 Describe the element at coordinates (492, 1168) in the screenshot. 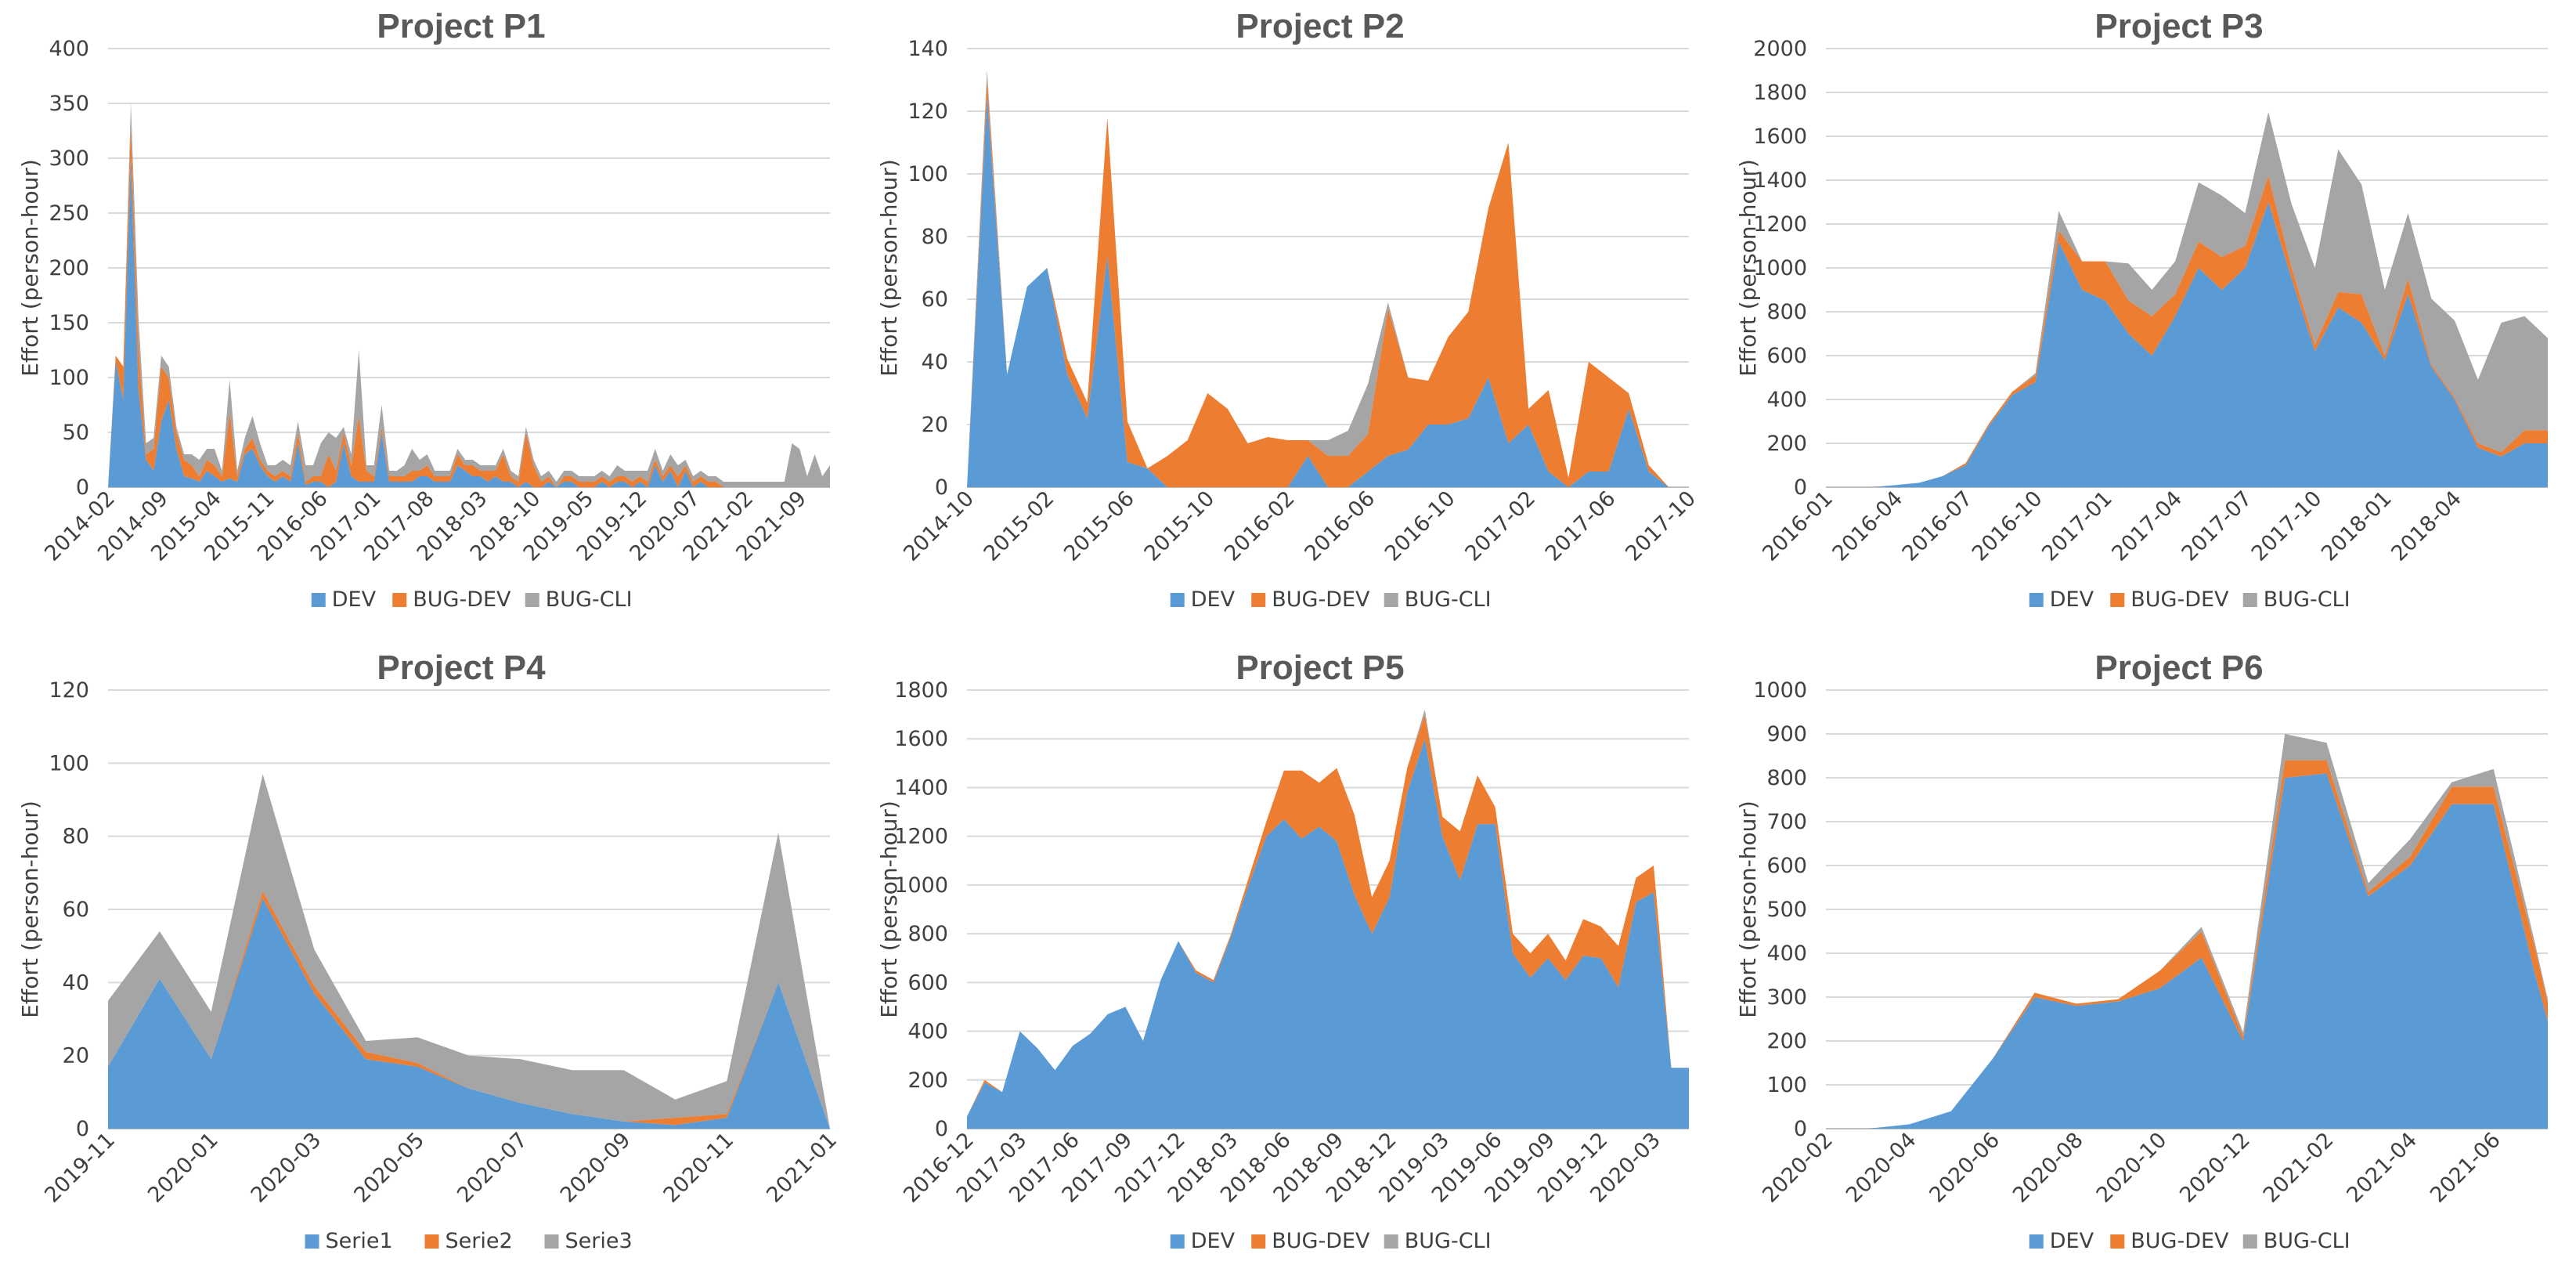

I see `x-tick-label: 2020-07` at that location.